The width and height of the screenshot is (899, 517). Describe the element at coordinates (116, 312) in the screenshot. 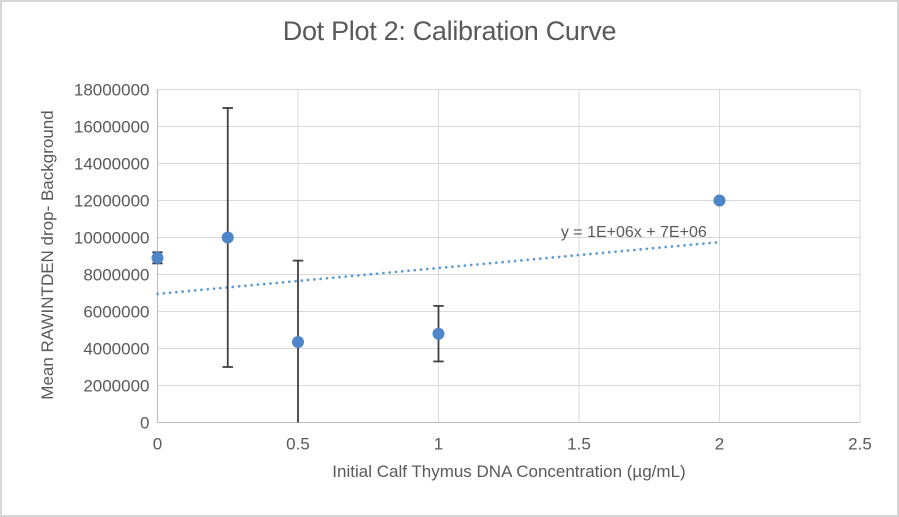

I see `y-tick-label: 6000000` at that location.